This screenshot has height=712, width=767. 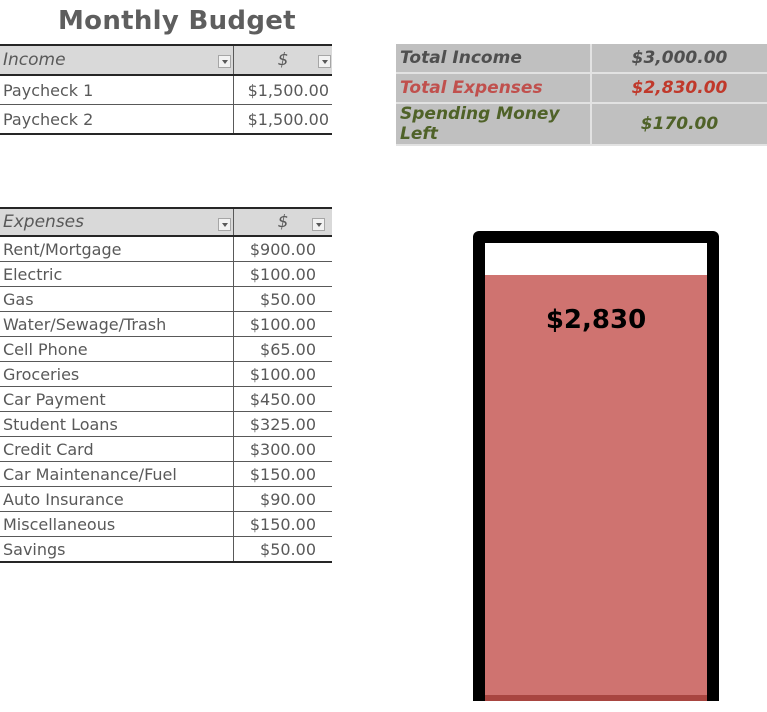 I want to click on expense-label-cell: Savings, so click(x=117, y=549).